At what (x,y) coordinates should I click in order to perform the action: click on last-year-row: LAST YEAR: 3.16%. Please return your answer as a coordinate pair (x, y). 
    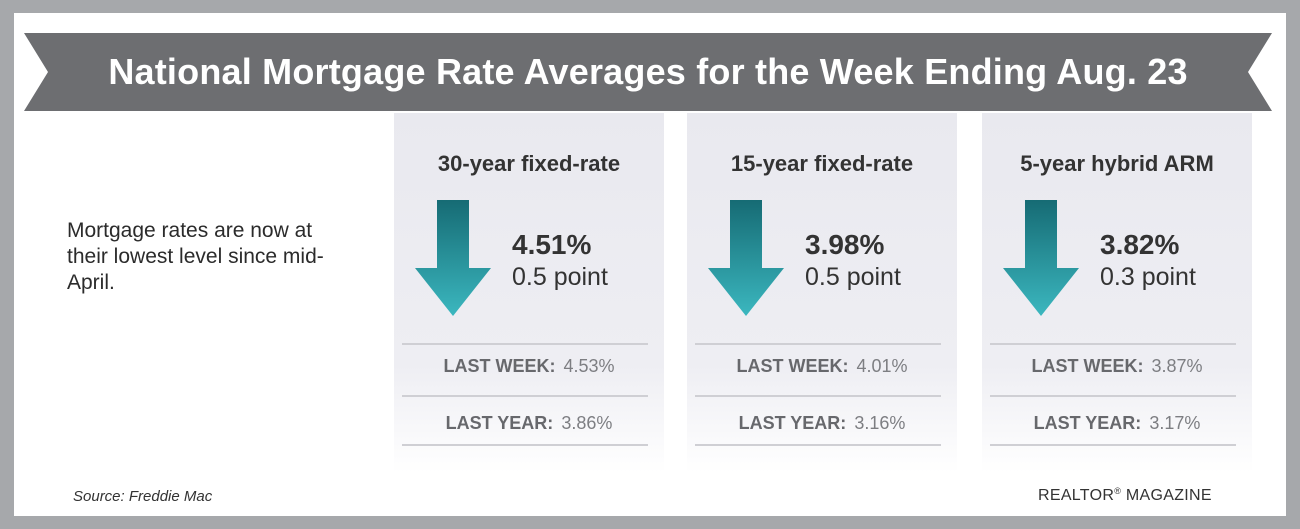
    Looking at the image, I should click on (822, 423).